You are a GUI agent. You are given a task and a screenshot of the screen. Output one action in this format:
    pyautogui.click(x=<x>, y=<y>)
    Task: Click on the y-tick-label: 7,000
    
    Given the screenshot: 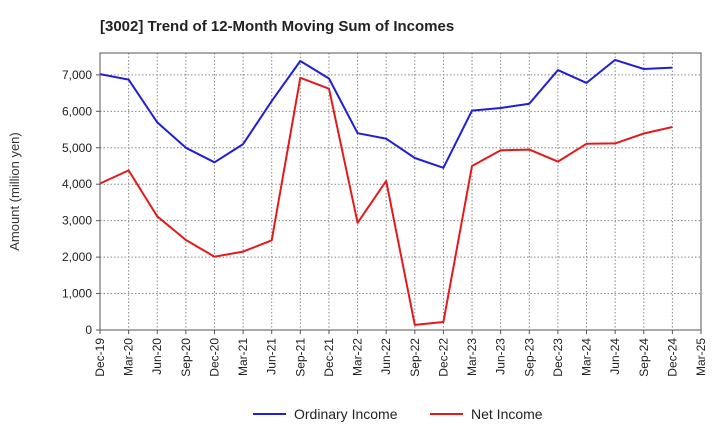 What is the action you would take?
    pyautogui.click(x=77, y=75)
    